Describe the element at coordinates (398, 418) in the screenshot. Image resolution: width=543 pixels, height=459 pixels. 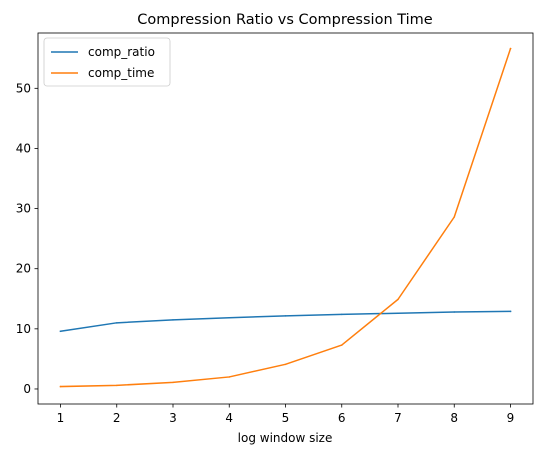
I see `x-tick-label: 7` at that location.